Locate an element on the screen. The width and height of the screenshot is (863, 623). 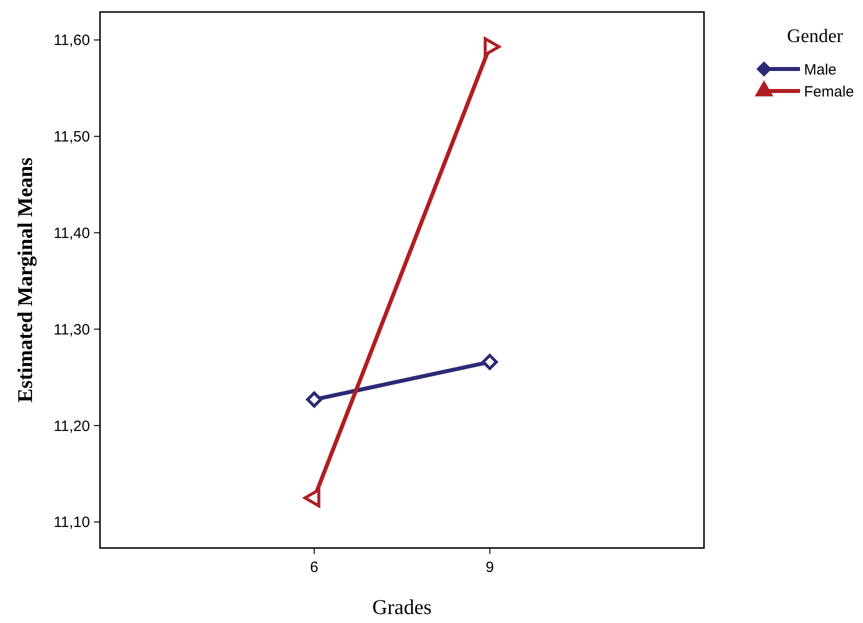
y-tick-label: 11,10 is located at coordinates (72, 523).